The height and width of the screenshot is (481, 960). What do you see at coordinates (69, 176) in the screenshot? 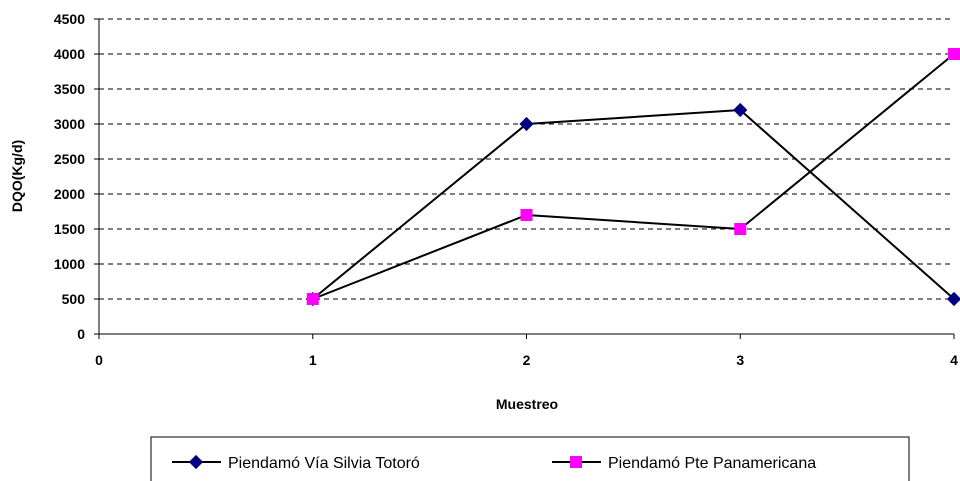
I see `y-tick-labels: 0 500 1000 1500 2000 2500 3000 3500 4000 4500` at bounding box center [69, 176].